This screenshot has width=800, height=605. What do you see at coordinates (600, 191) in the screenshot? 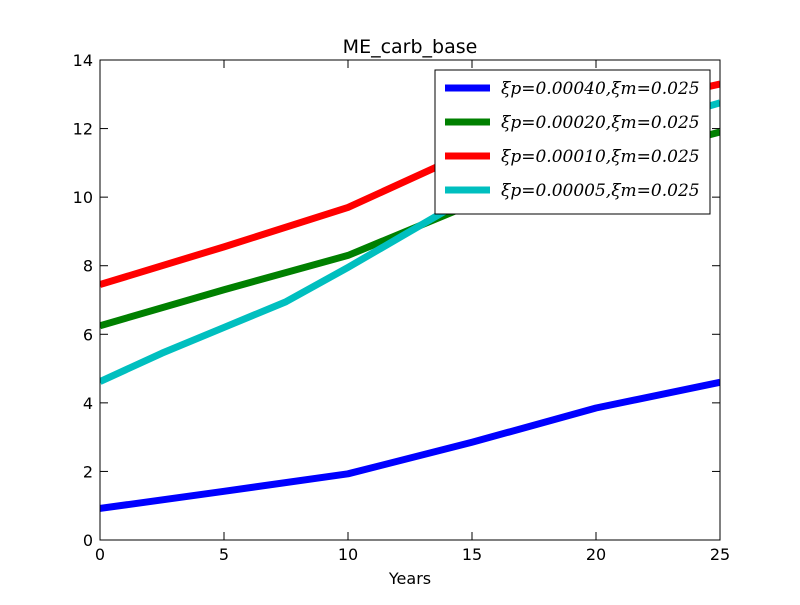
I see `legend-label-4: ξp=0.00005,ξm=0.025` at bounding box center [600, 191].